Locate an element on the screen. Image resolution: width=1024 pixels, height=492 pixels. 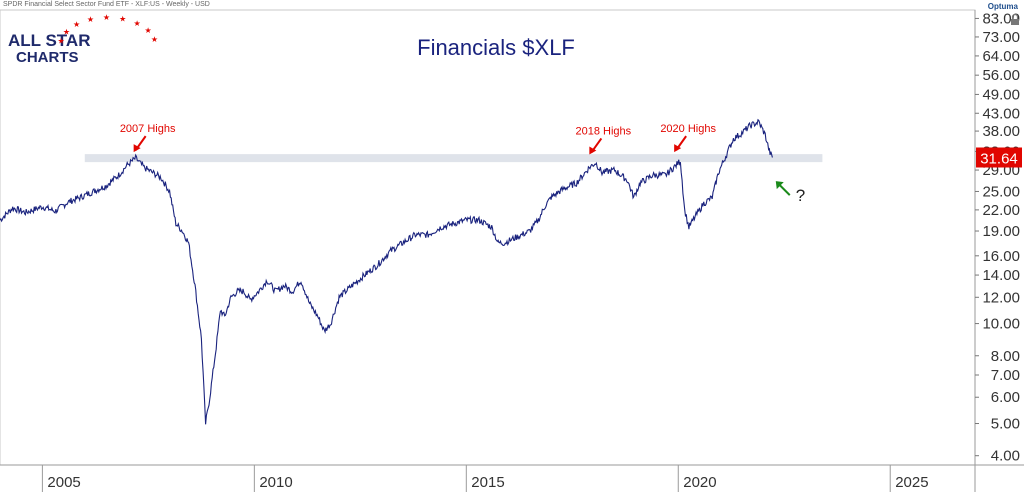
y-tick-label: 12.00 is located at coordinates (1001, 297).